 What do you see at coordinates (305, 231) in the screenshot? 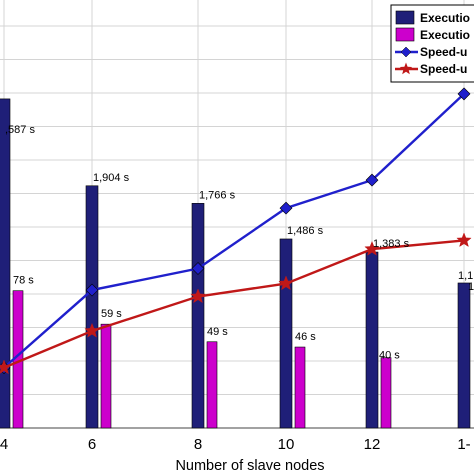
I see `execution-bar-a-label: 1,486 s` at bounding box center [305, 231].